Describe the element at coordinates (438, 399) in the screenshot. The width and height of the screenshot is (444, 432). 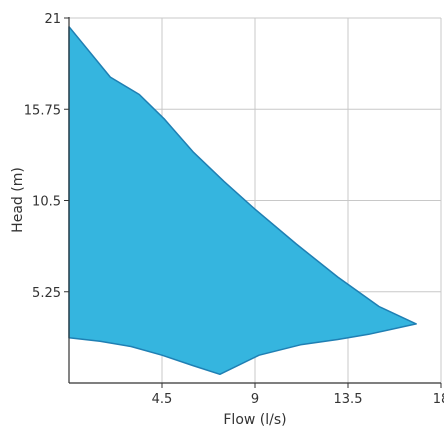
I see `x-tick-label: 18` at that location.